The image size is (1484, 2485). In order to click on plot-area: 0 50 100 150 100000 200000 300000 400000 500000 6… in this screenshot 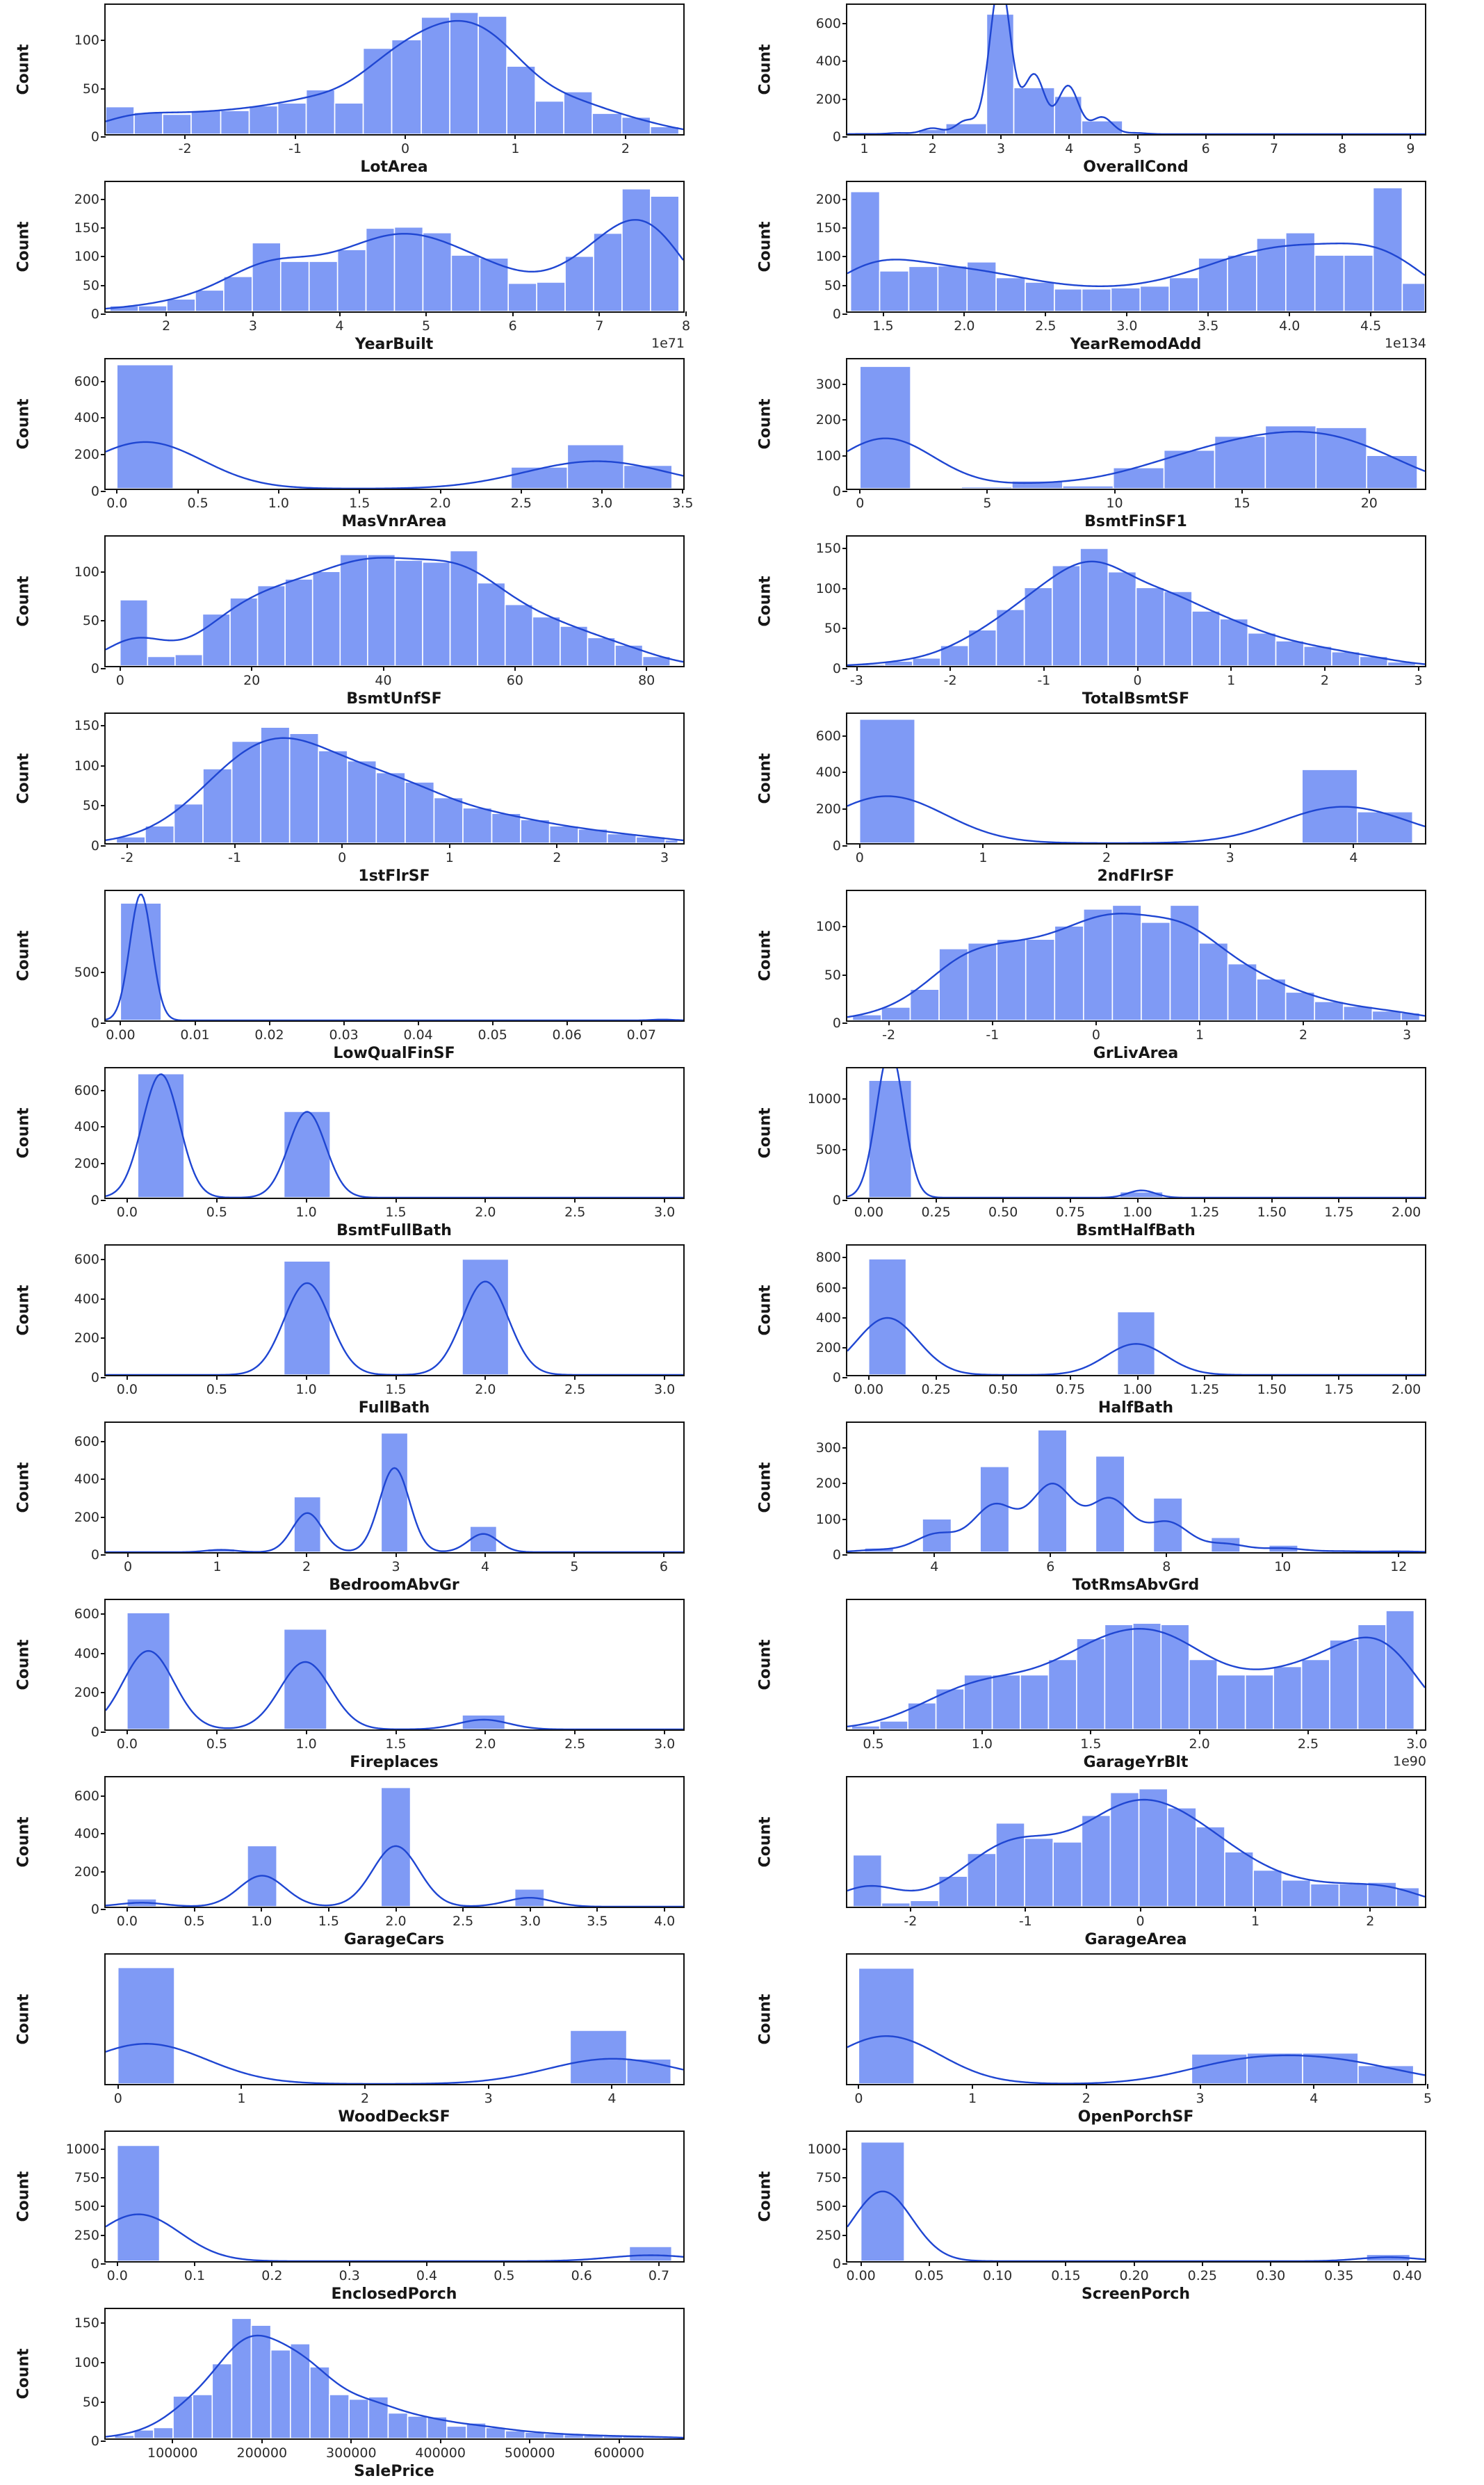, I will do `click(379, 2384)`.